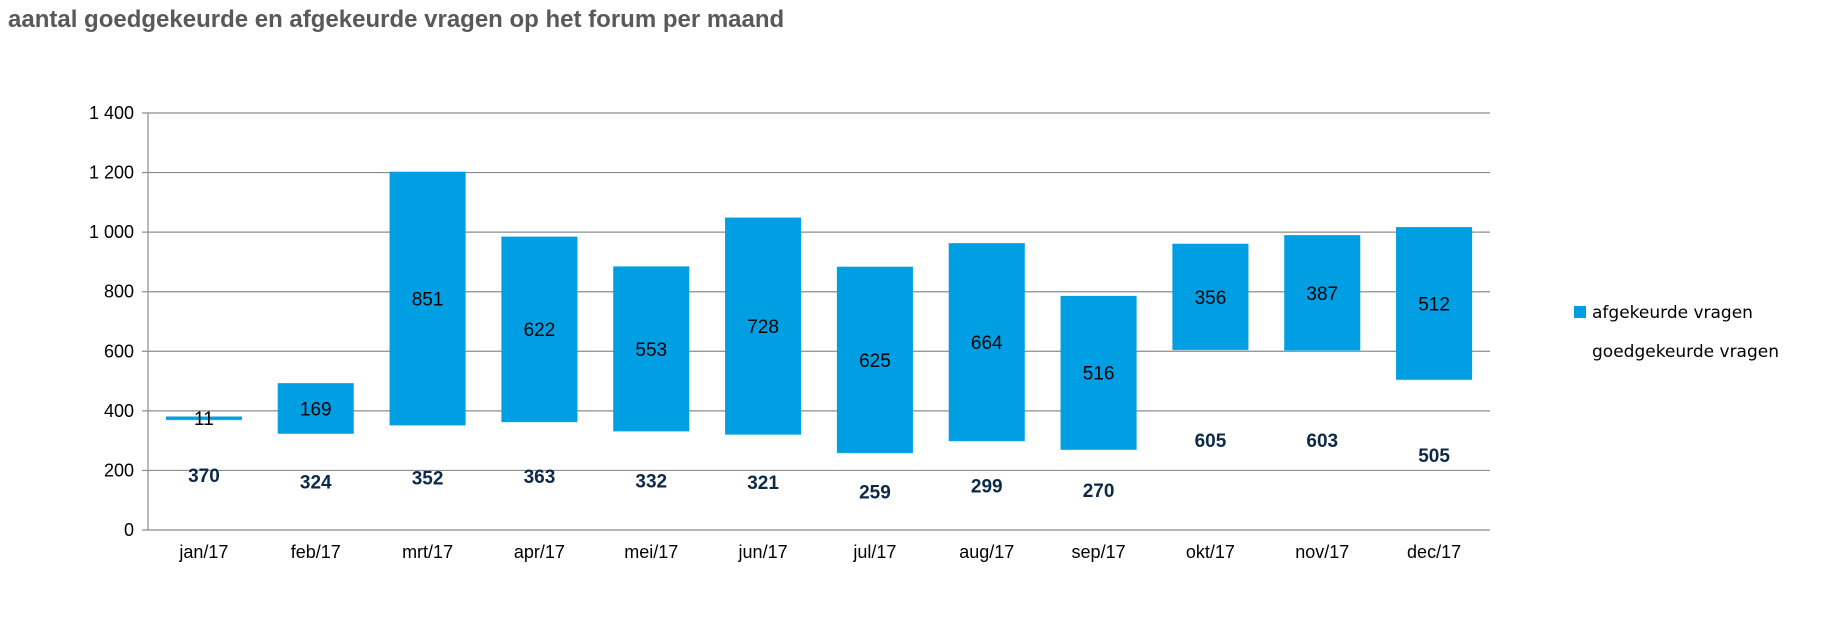  I want to click on data-label-afgekeurde: 622, so click(540, 330).